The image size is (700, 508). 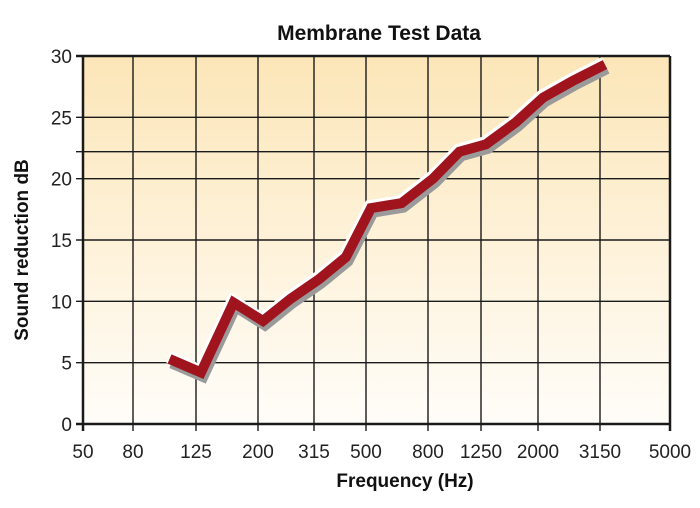 What do you see at coordinates (379, 33) in the screenshot?
I see `chart-title: Membrane Test Data` at bounding box center [379, 33].